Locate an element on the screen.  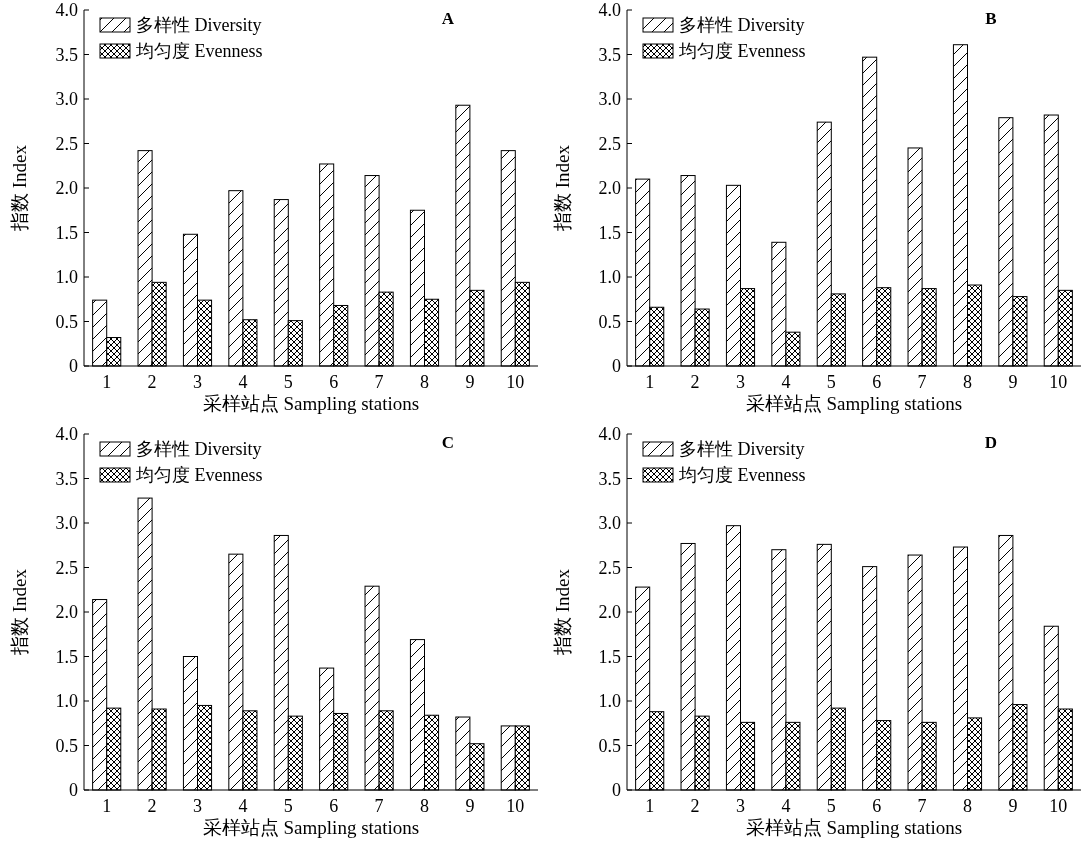
chart-title: C is located at coordinates (448, 442).